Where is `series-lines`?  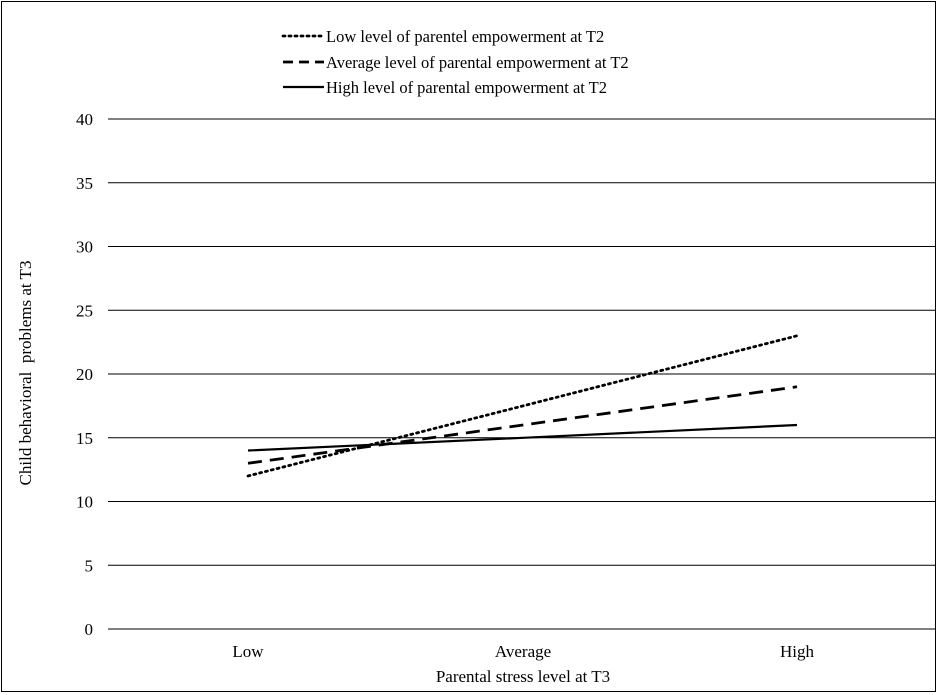
series-lines is located at coordinates (522, 406).